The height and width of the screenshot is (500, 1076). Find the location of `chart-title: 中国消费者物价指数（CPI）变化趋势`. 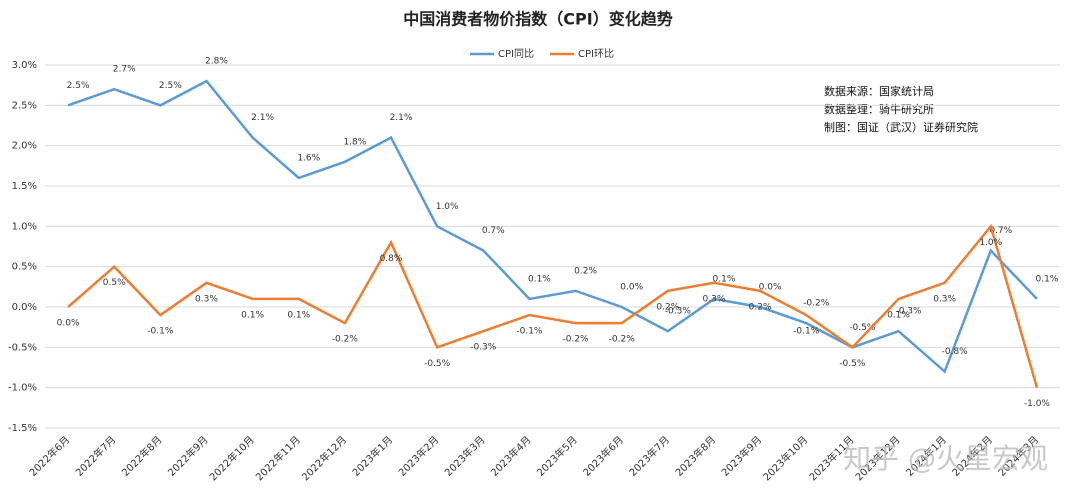

chart-title: 中国消费者物价指数（CPI）变化趋势 is located at coordinates (537, 19).